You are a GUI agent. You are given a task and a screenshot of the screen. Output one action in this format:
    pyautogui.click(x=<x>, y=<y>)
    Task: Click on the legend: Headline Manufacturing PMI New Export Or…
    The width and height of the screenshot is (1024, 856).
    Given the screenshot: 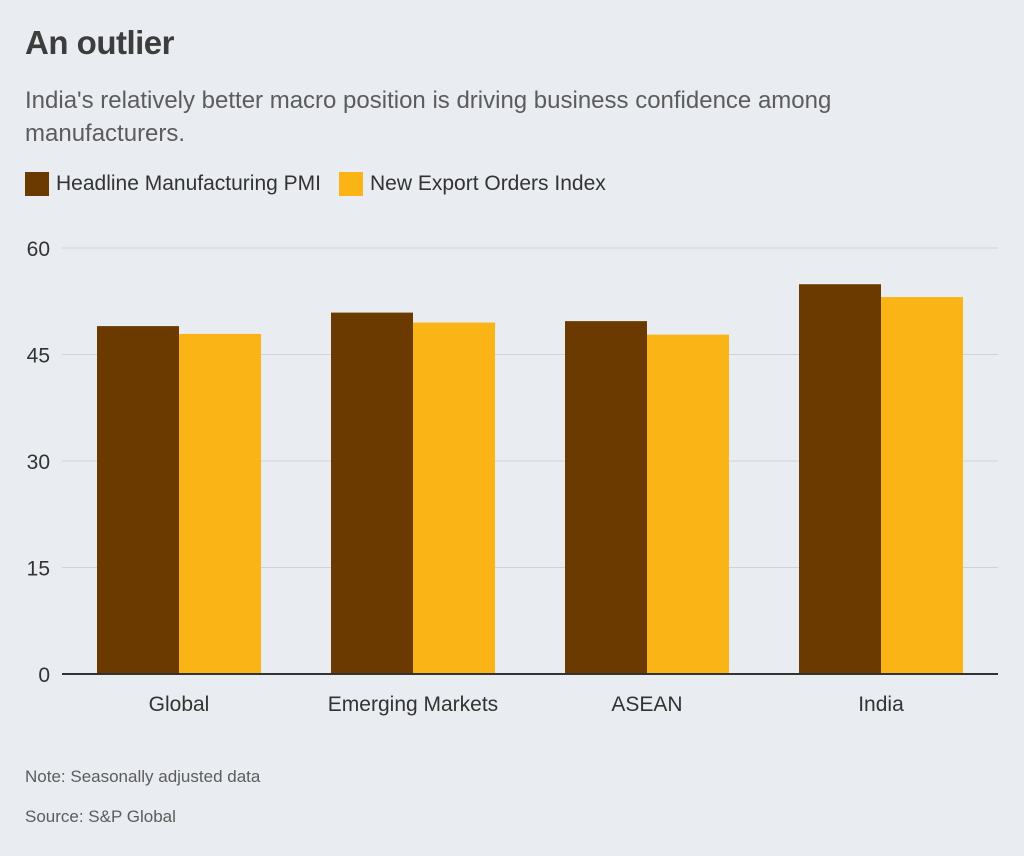 What is the action you would take?
    pyautogui.click(x=324, y=184)
    